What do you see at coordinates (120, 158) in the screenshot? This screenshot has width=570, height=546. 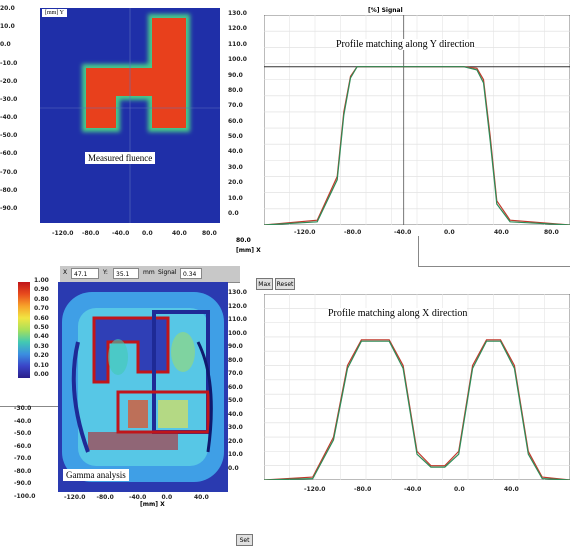 I see `fluence-caption: Measured fluence` at bounding box center [120, 158].